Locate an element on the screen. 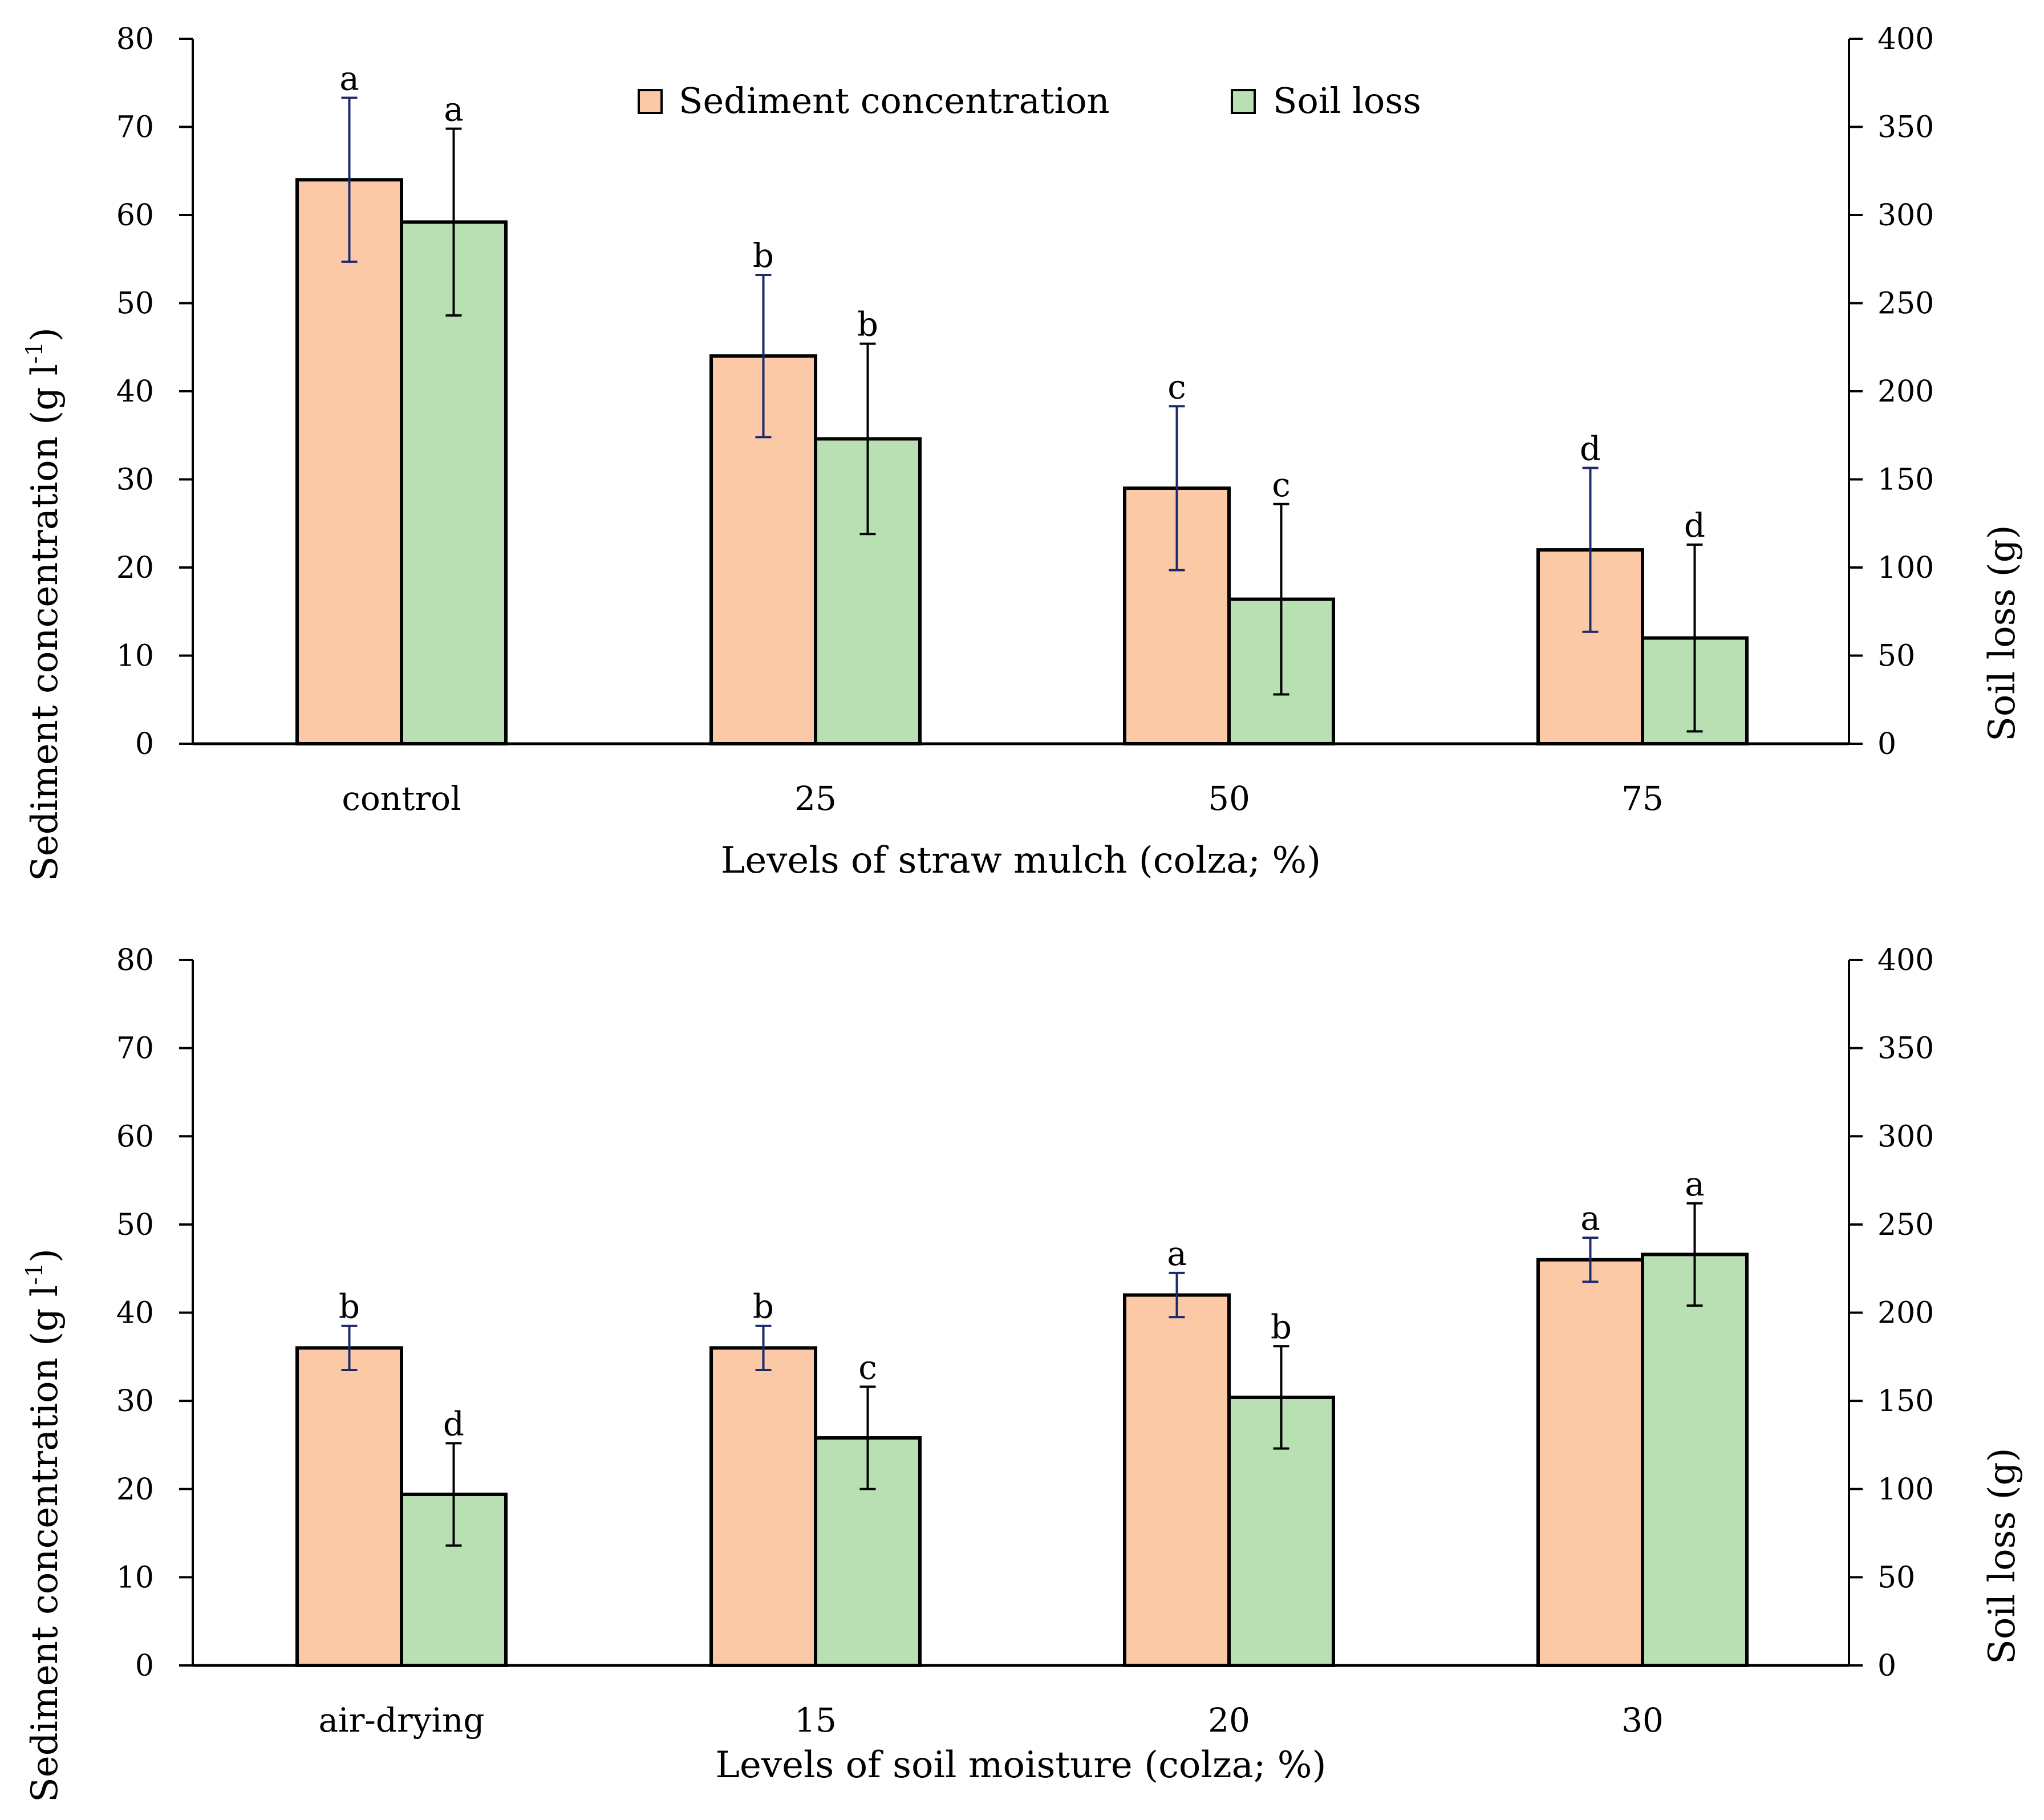 This screenshot has width=2044, height=1820. x-tick-label: control is located at coordinates (401, 798).